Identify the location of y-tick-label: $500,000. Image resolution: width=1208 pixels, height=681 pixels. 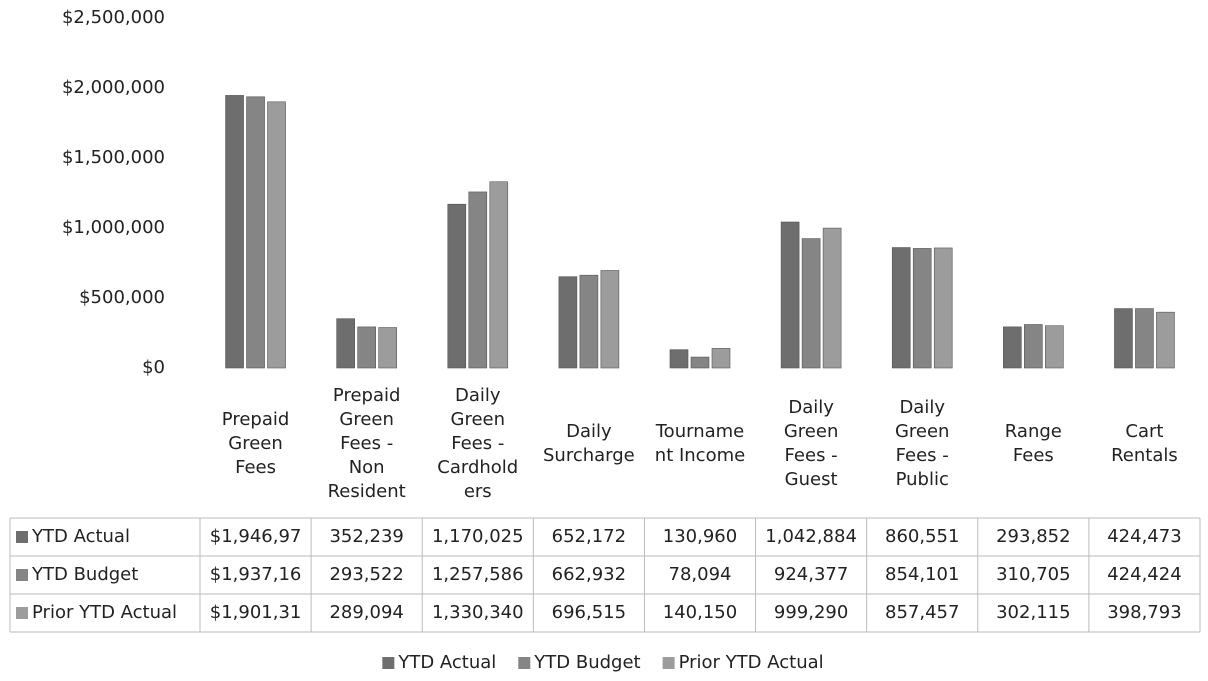
(122, 297).